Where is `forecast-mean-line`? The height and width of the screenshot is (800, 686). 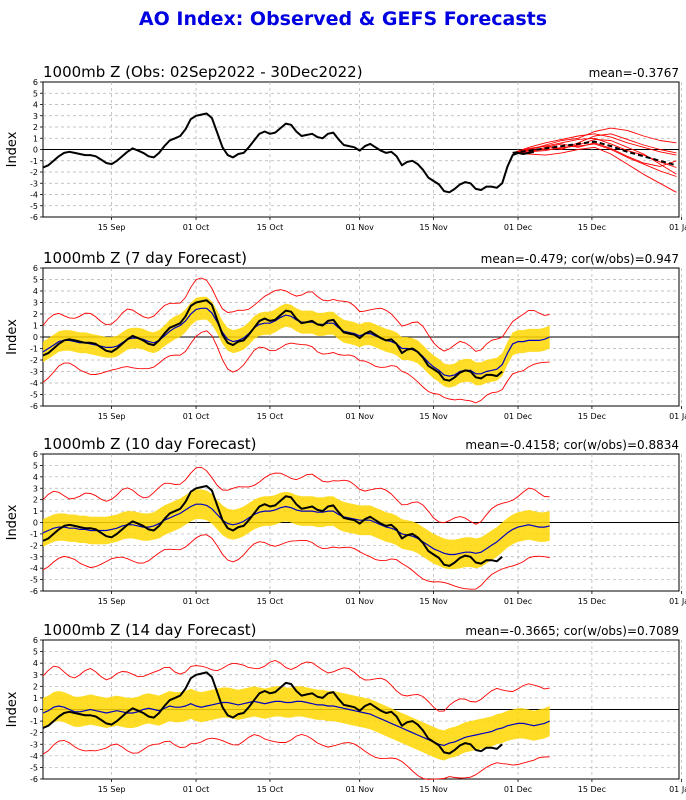
forecast-mean-line is located at coordinates (594, 153).